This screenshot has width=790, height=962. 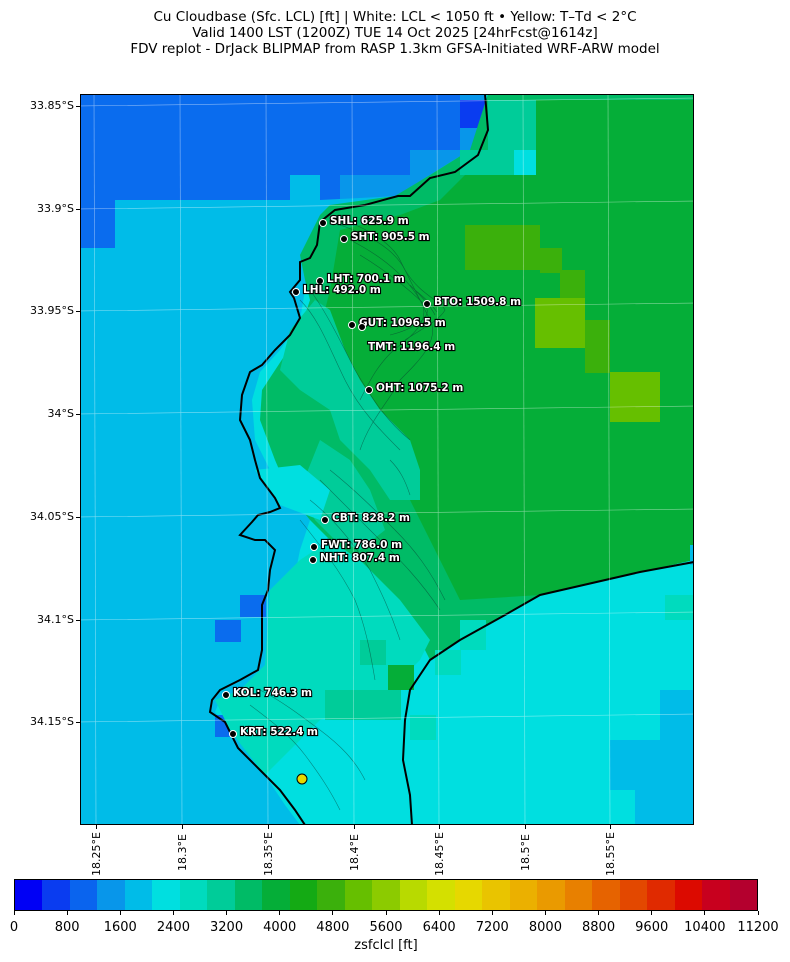 What do you see at coordinates (545, 927) in the screenshot?
I see `colorbar-tick-label: 8000` at bounding box center [545, 927].